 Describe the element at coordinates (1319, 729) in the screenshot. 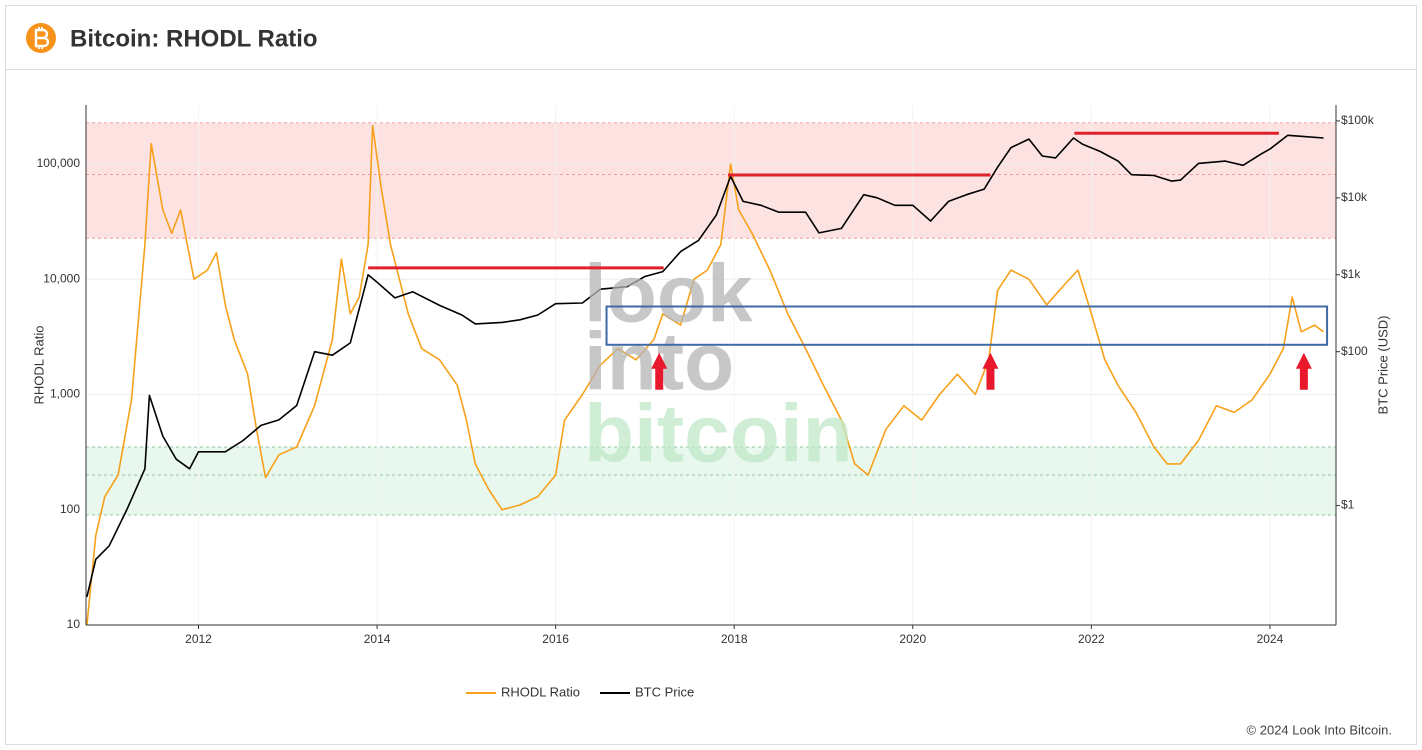

I see `footer: © 2024 Look Into Bitcoin.` at that location.